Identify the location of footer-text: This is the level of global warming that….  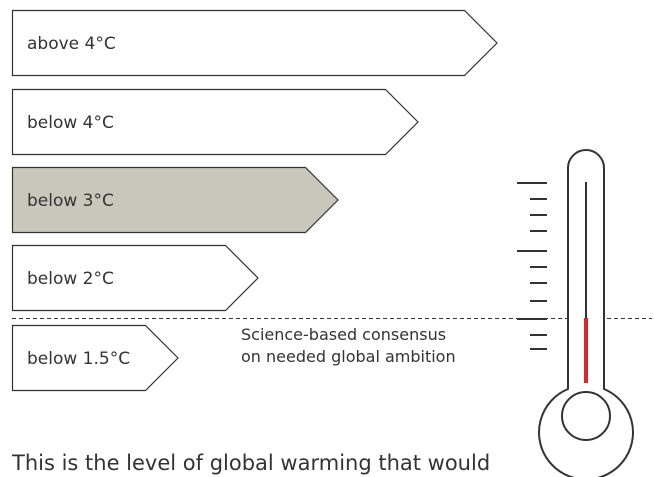
(250, 463).